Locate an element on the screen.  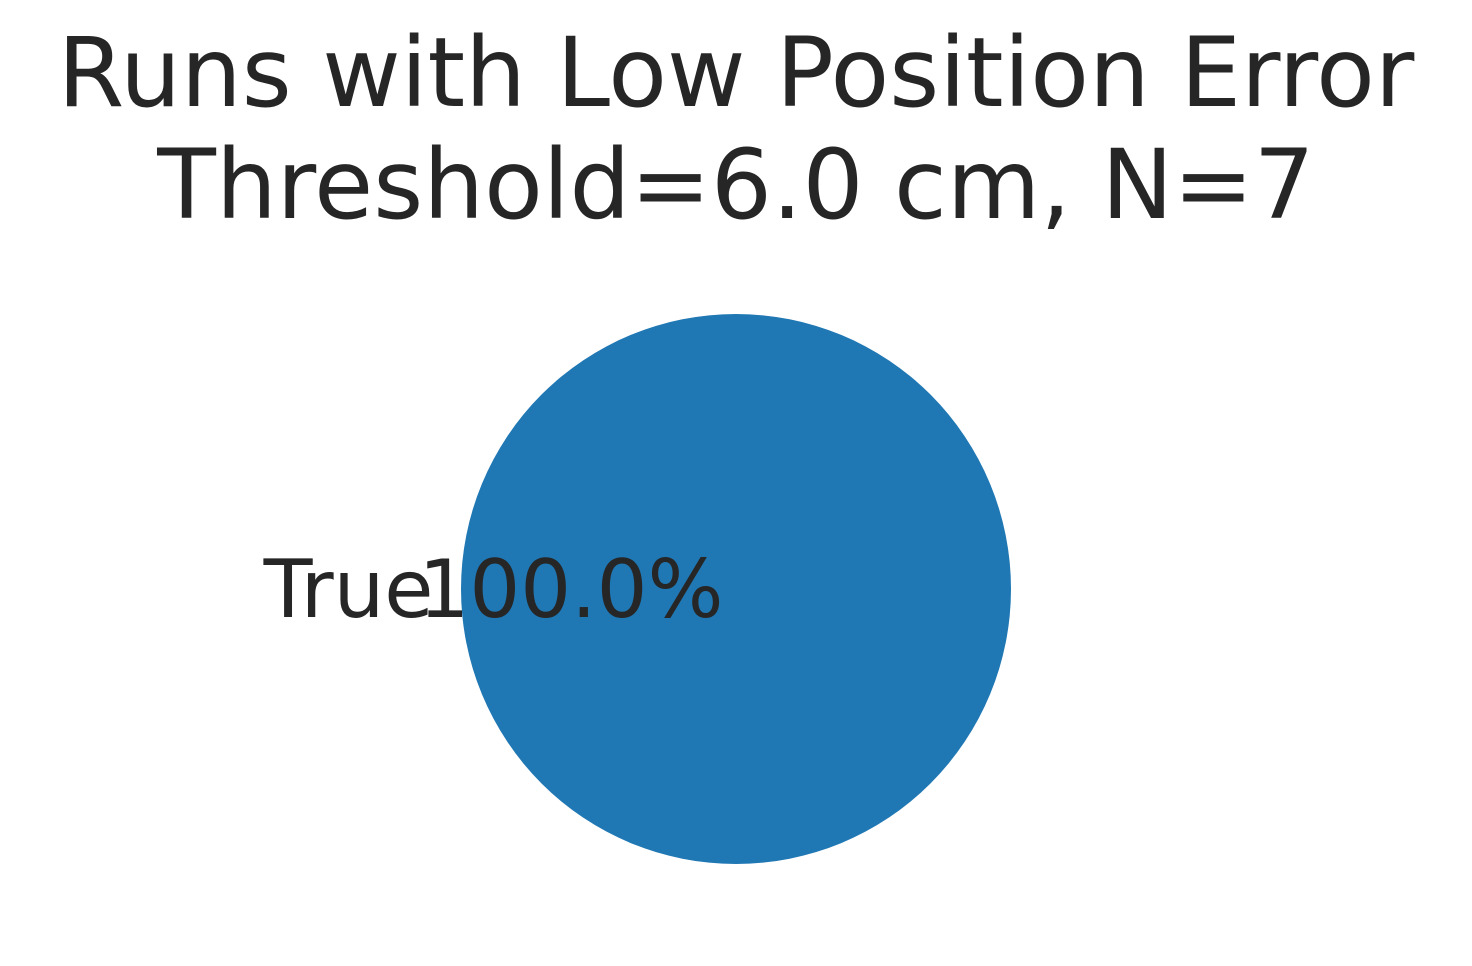
chart-title-line-1: Runs with Low Position Error is located at coordinates (736, 73).